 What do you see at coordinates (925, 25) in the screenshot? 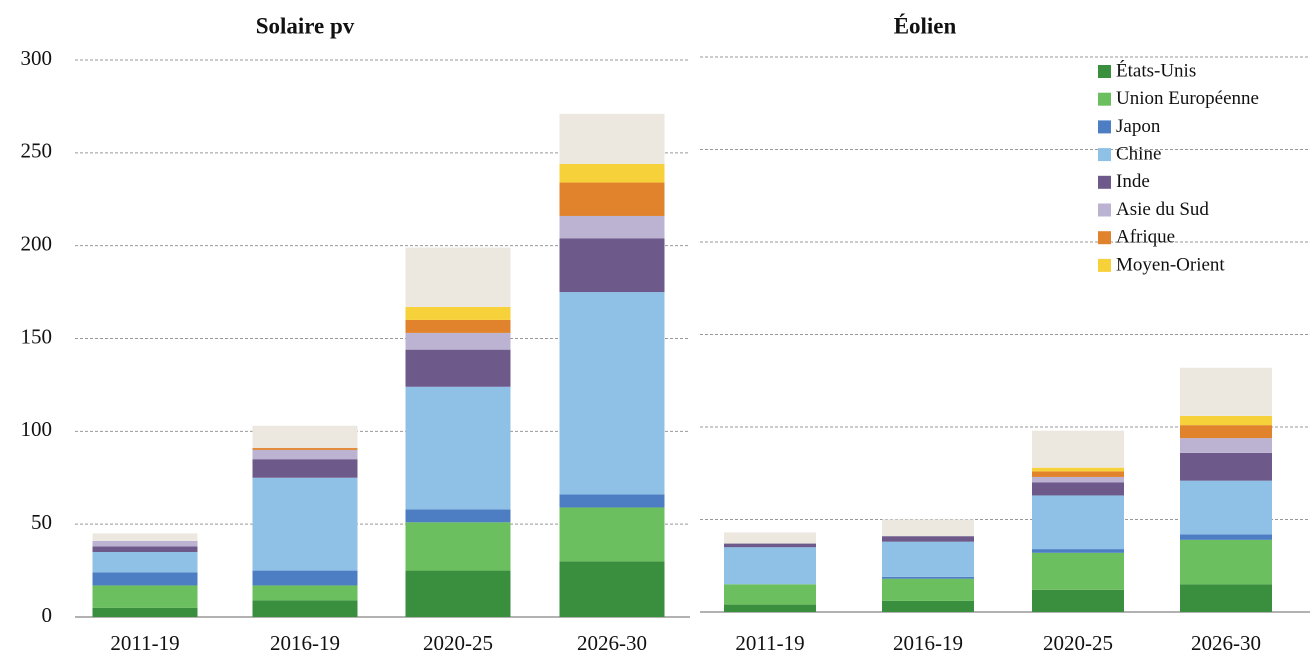
I see `chart-title: Éolien` at bounding box center [925, 25].